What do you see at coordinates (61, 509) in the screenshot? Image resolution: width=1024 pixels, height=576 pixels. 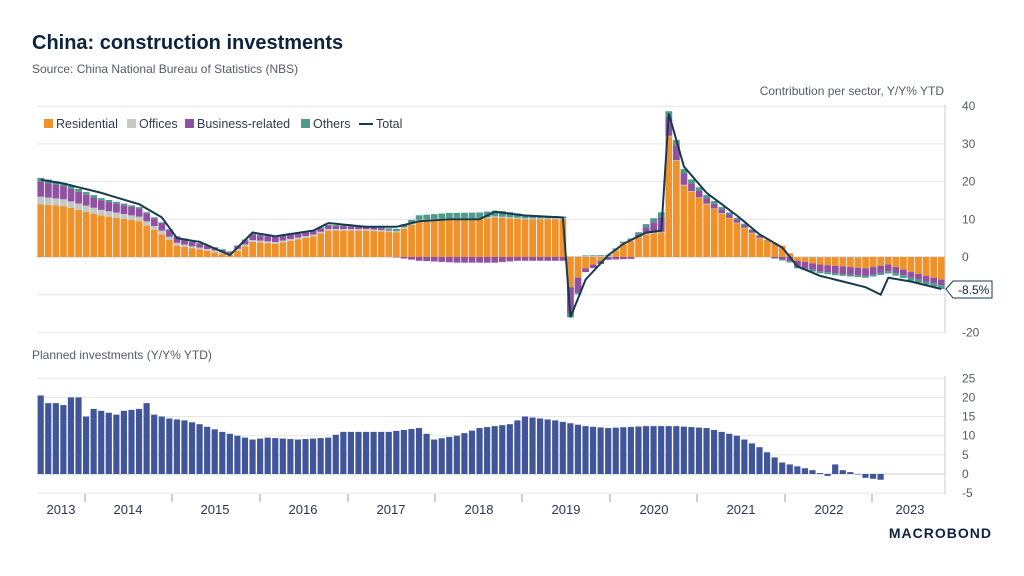 I see `year-label: 2013` at bounding box center [61, 509].